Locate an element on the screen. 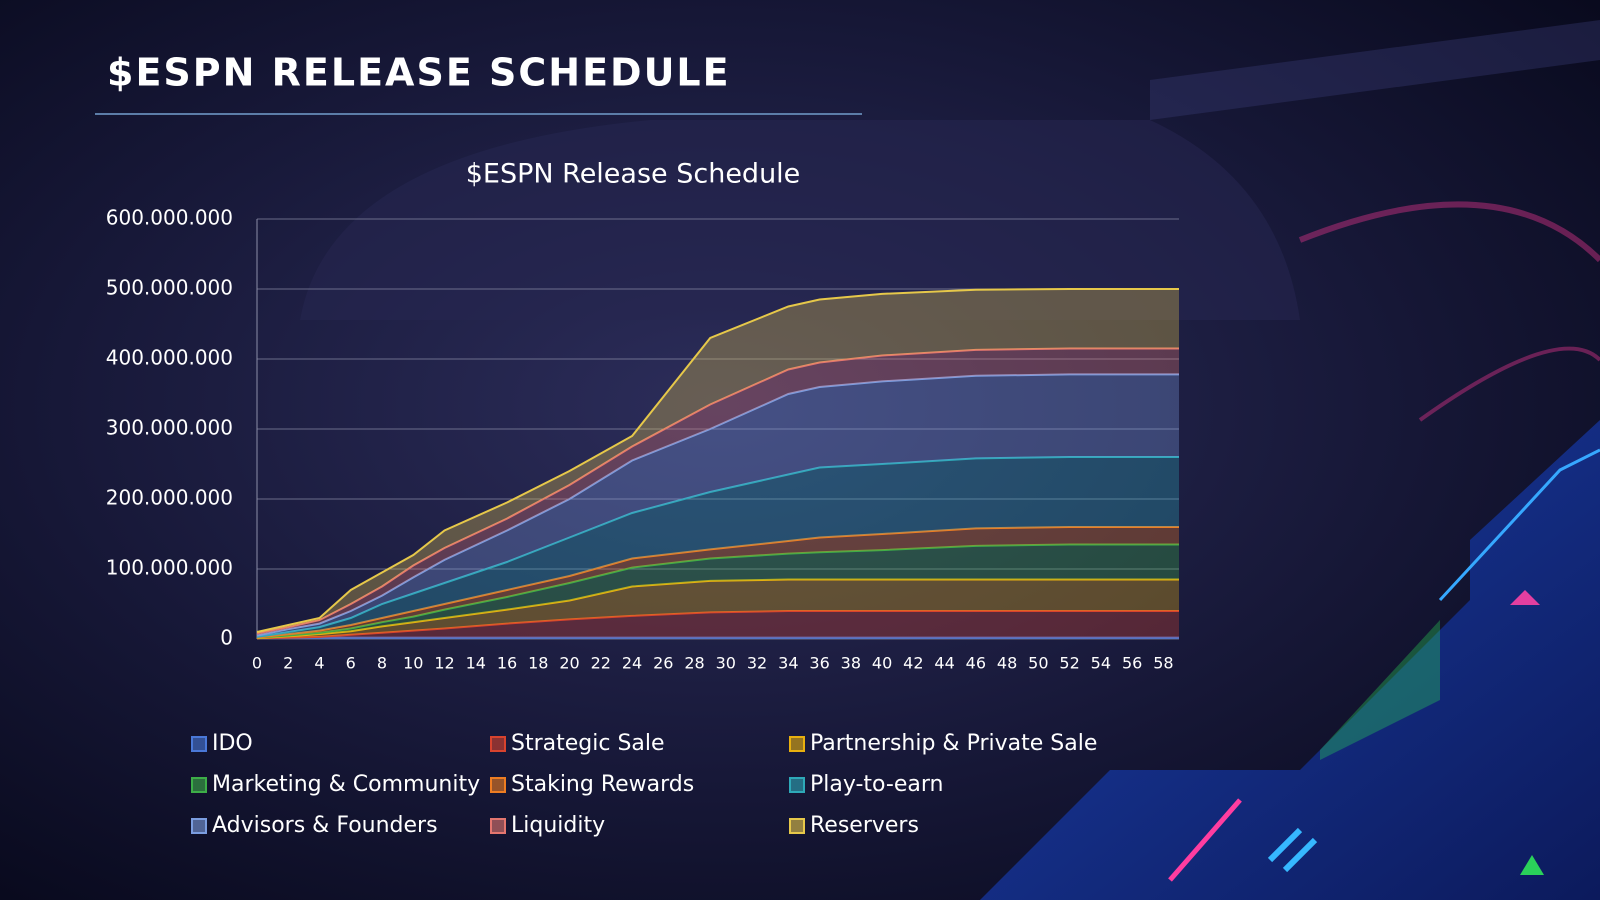 The height and width of the screenshot is (900, 1600). x-tick-label: 38 is located at coordinates (851, 663).